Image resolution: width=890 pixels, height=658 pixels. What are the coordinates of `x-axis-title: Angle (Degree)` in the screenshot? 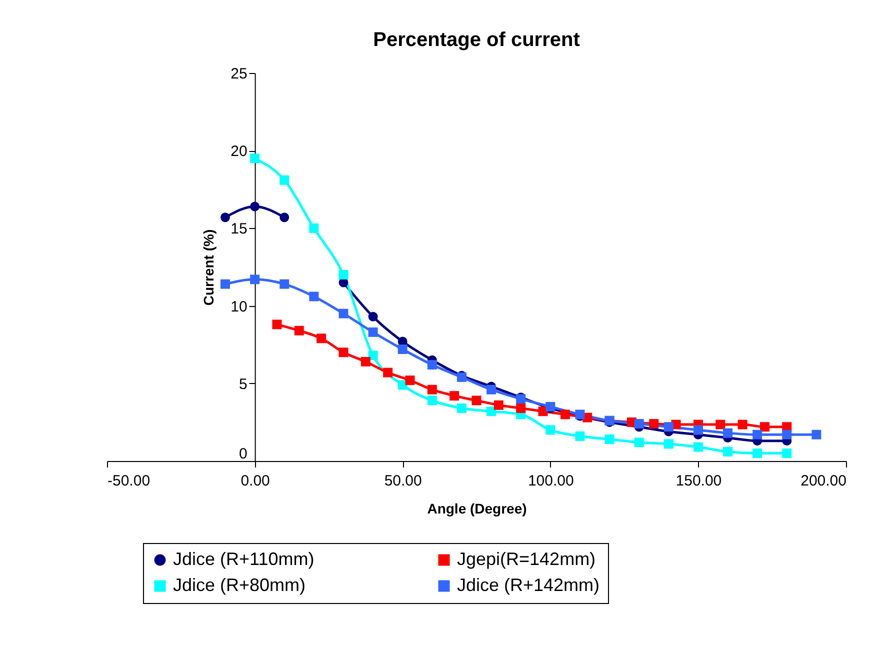 It's located at (477, 508).